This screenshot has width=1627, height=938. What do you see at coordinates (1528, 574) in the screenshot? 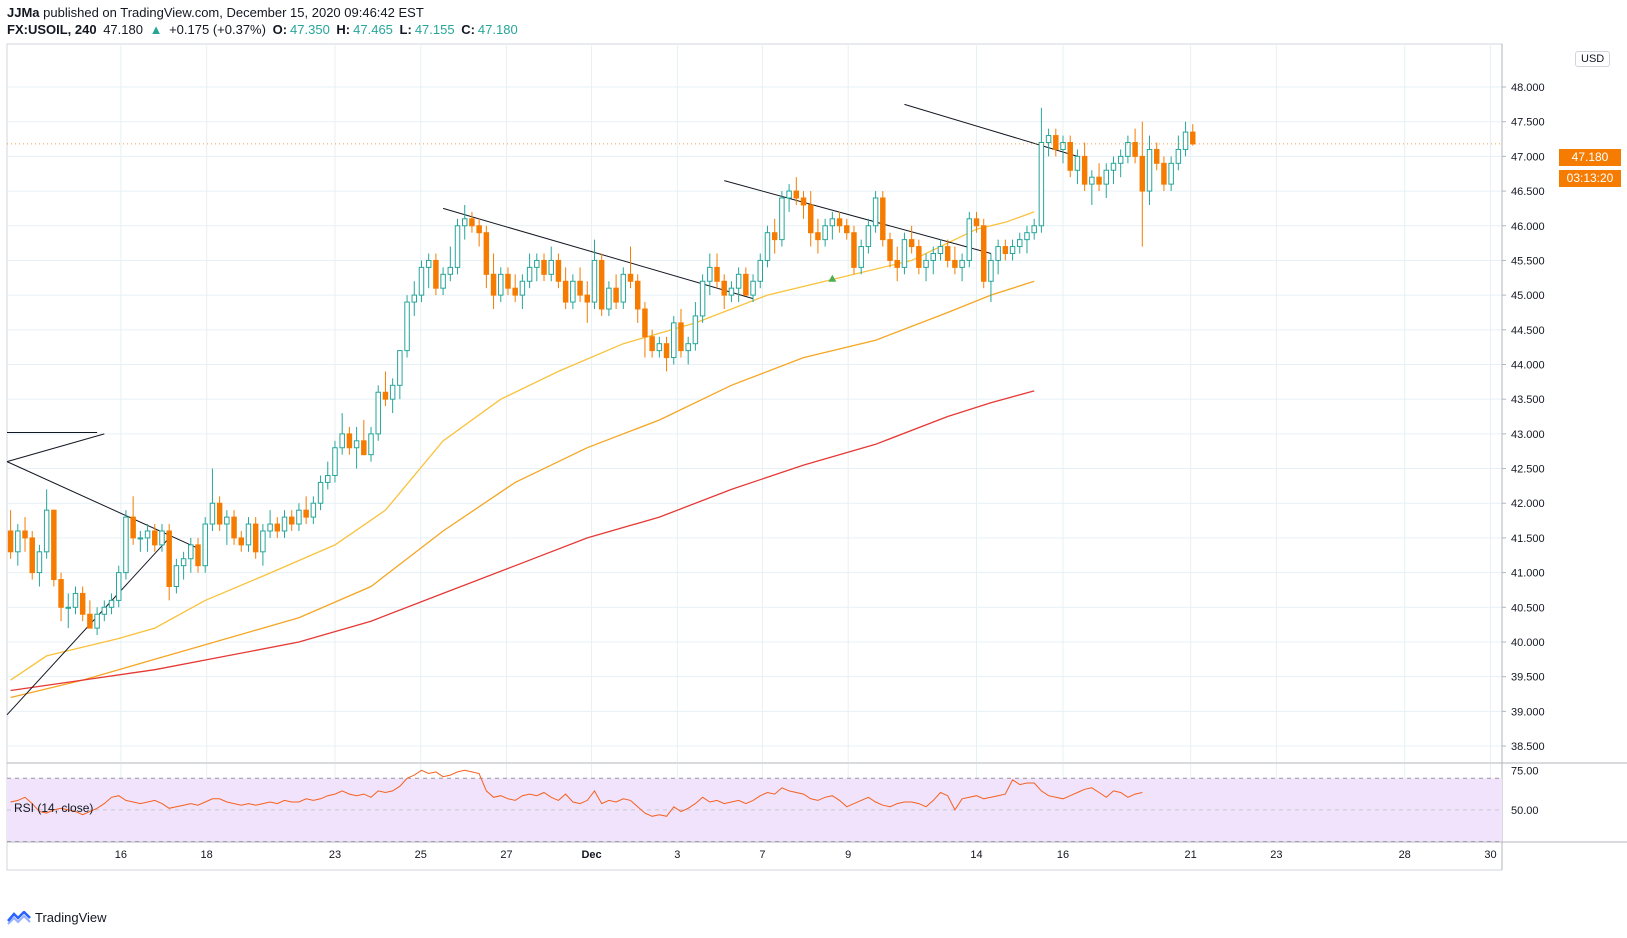
I see `price-tick-label: 41.000` at bounding box center [1528, 574].